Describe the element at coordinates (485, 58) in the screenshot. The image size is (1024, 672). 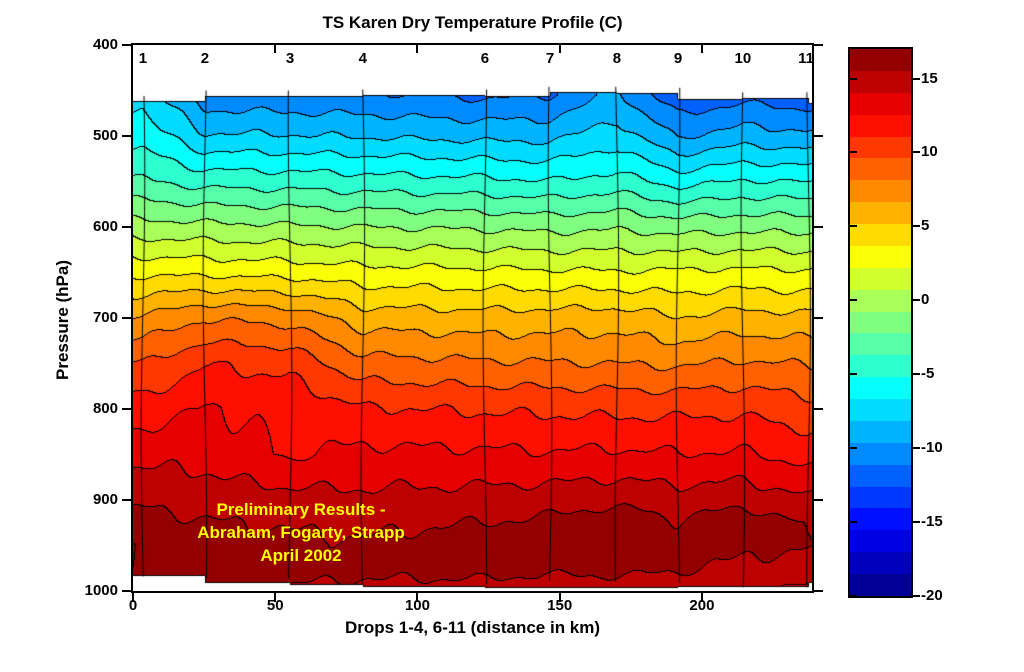
I see `drop-label: 6` at that location.